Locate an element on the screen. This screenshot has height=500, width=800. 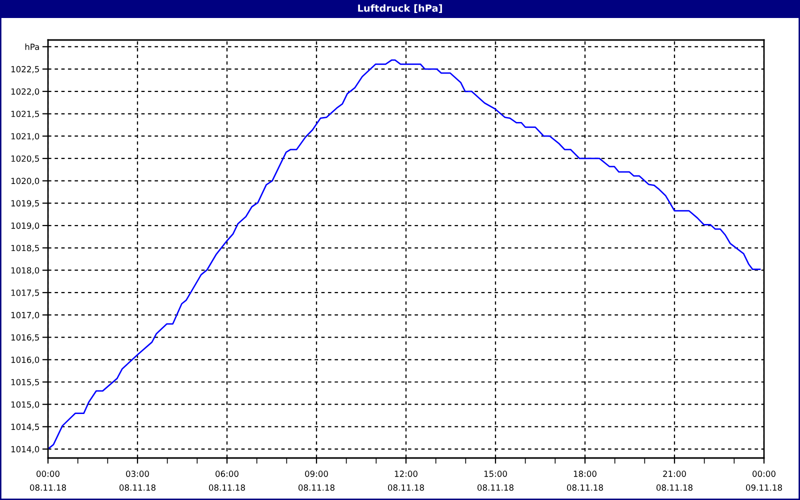
y-tick-label: 1021,0 is located at coordinates (25, 136).